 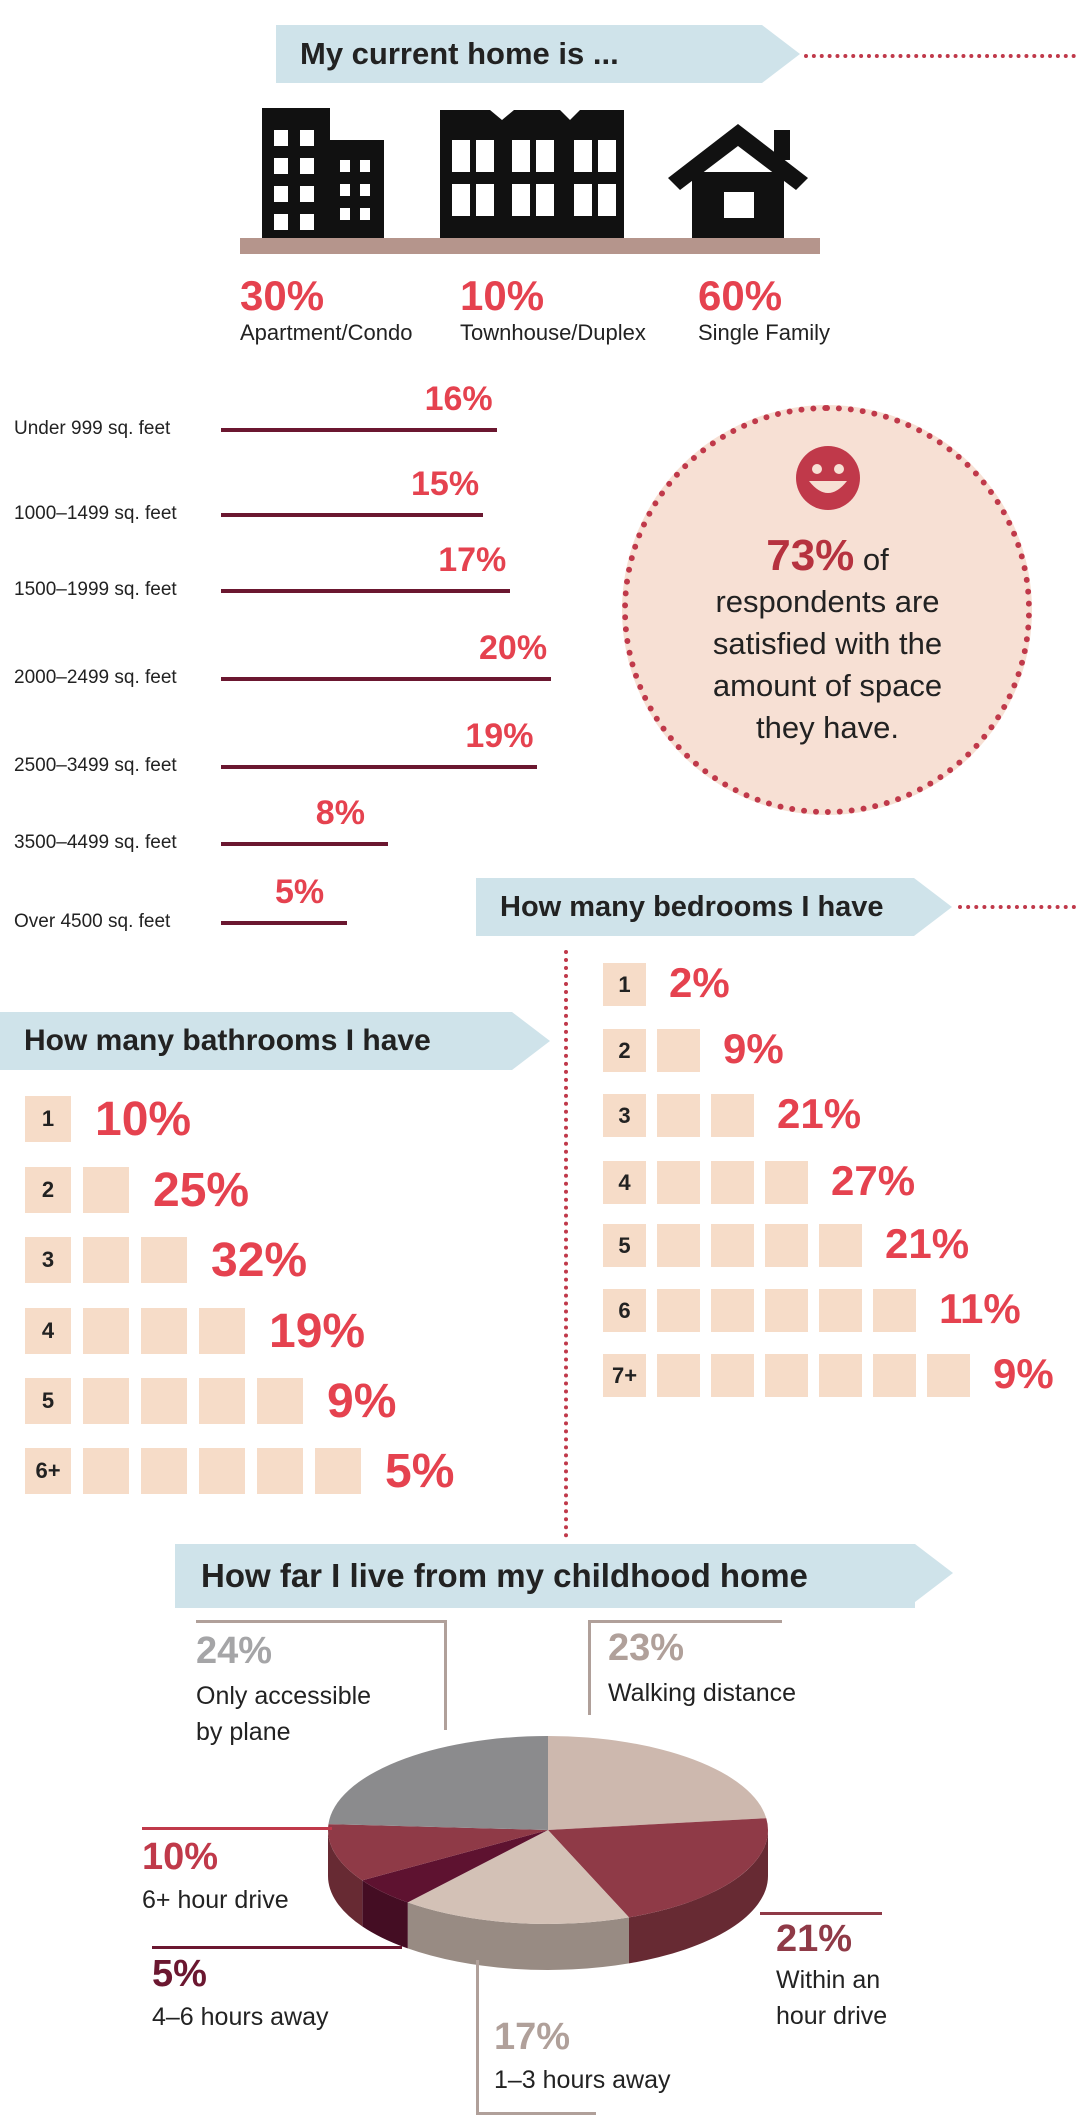 I want to click on home-pct: 60%, so click(x=740, y=295).